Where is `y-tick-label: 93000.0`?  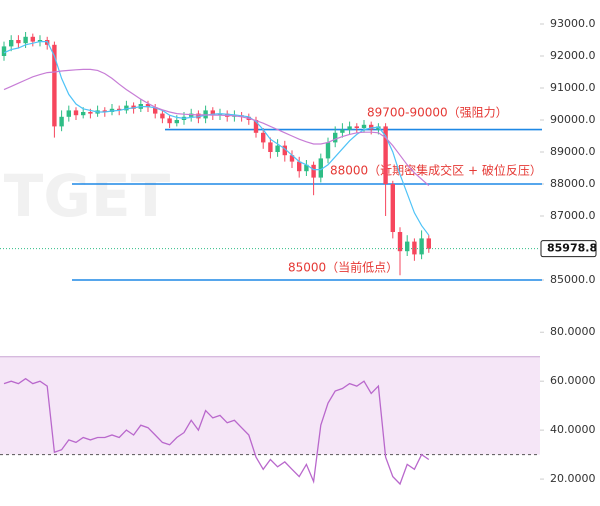
y-tick-label: 93000.0 is located at coordinates (573, 23).